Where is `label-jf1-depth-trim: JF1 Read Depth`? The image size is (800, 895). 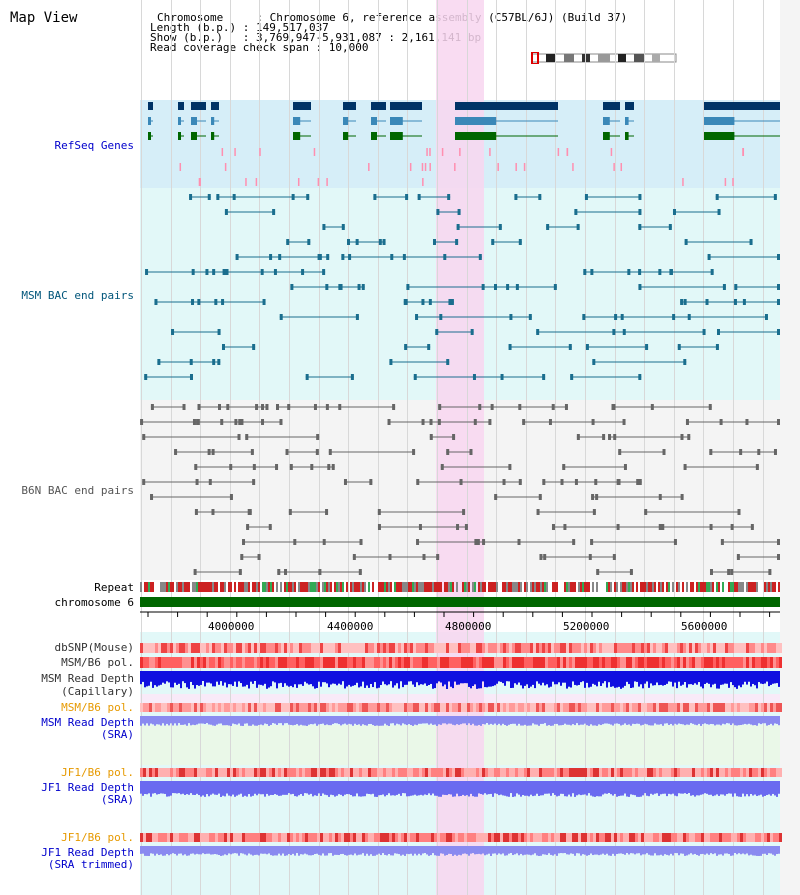
label-jf1-depth-trim: JF1 Read Depth is located at coordinates (87, 852).